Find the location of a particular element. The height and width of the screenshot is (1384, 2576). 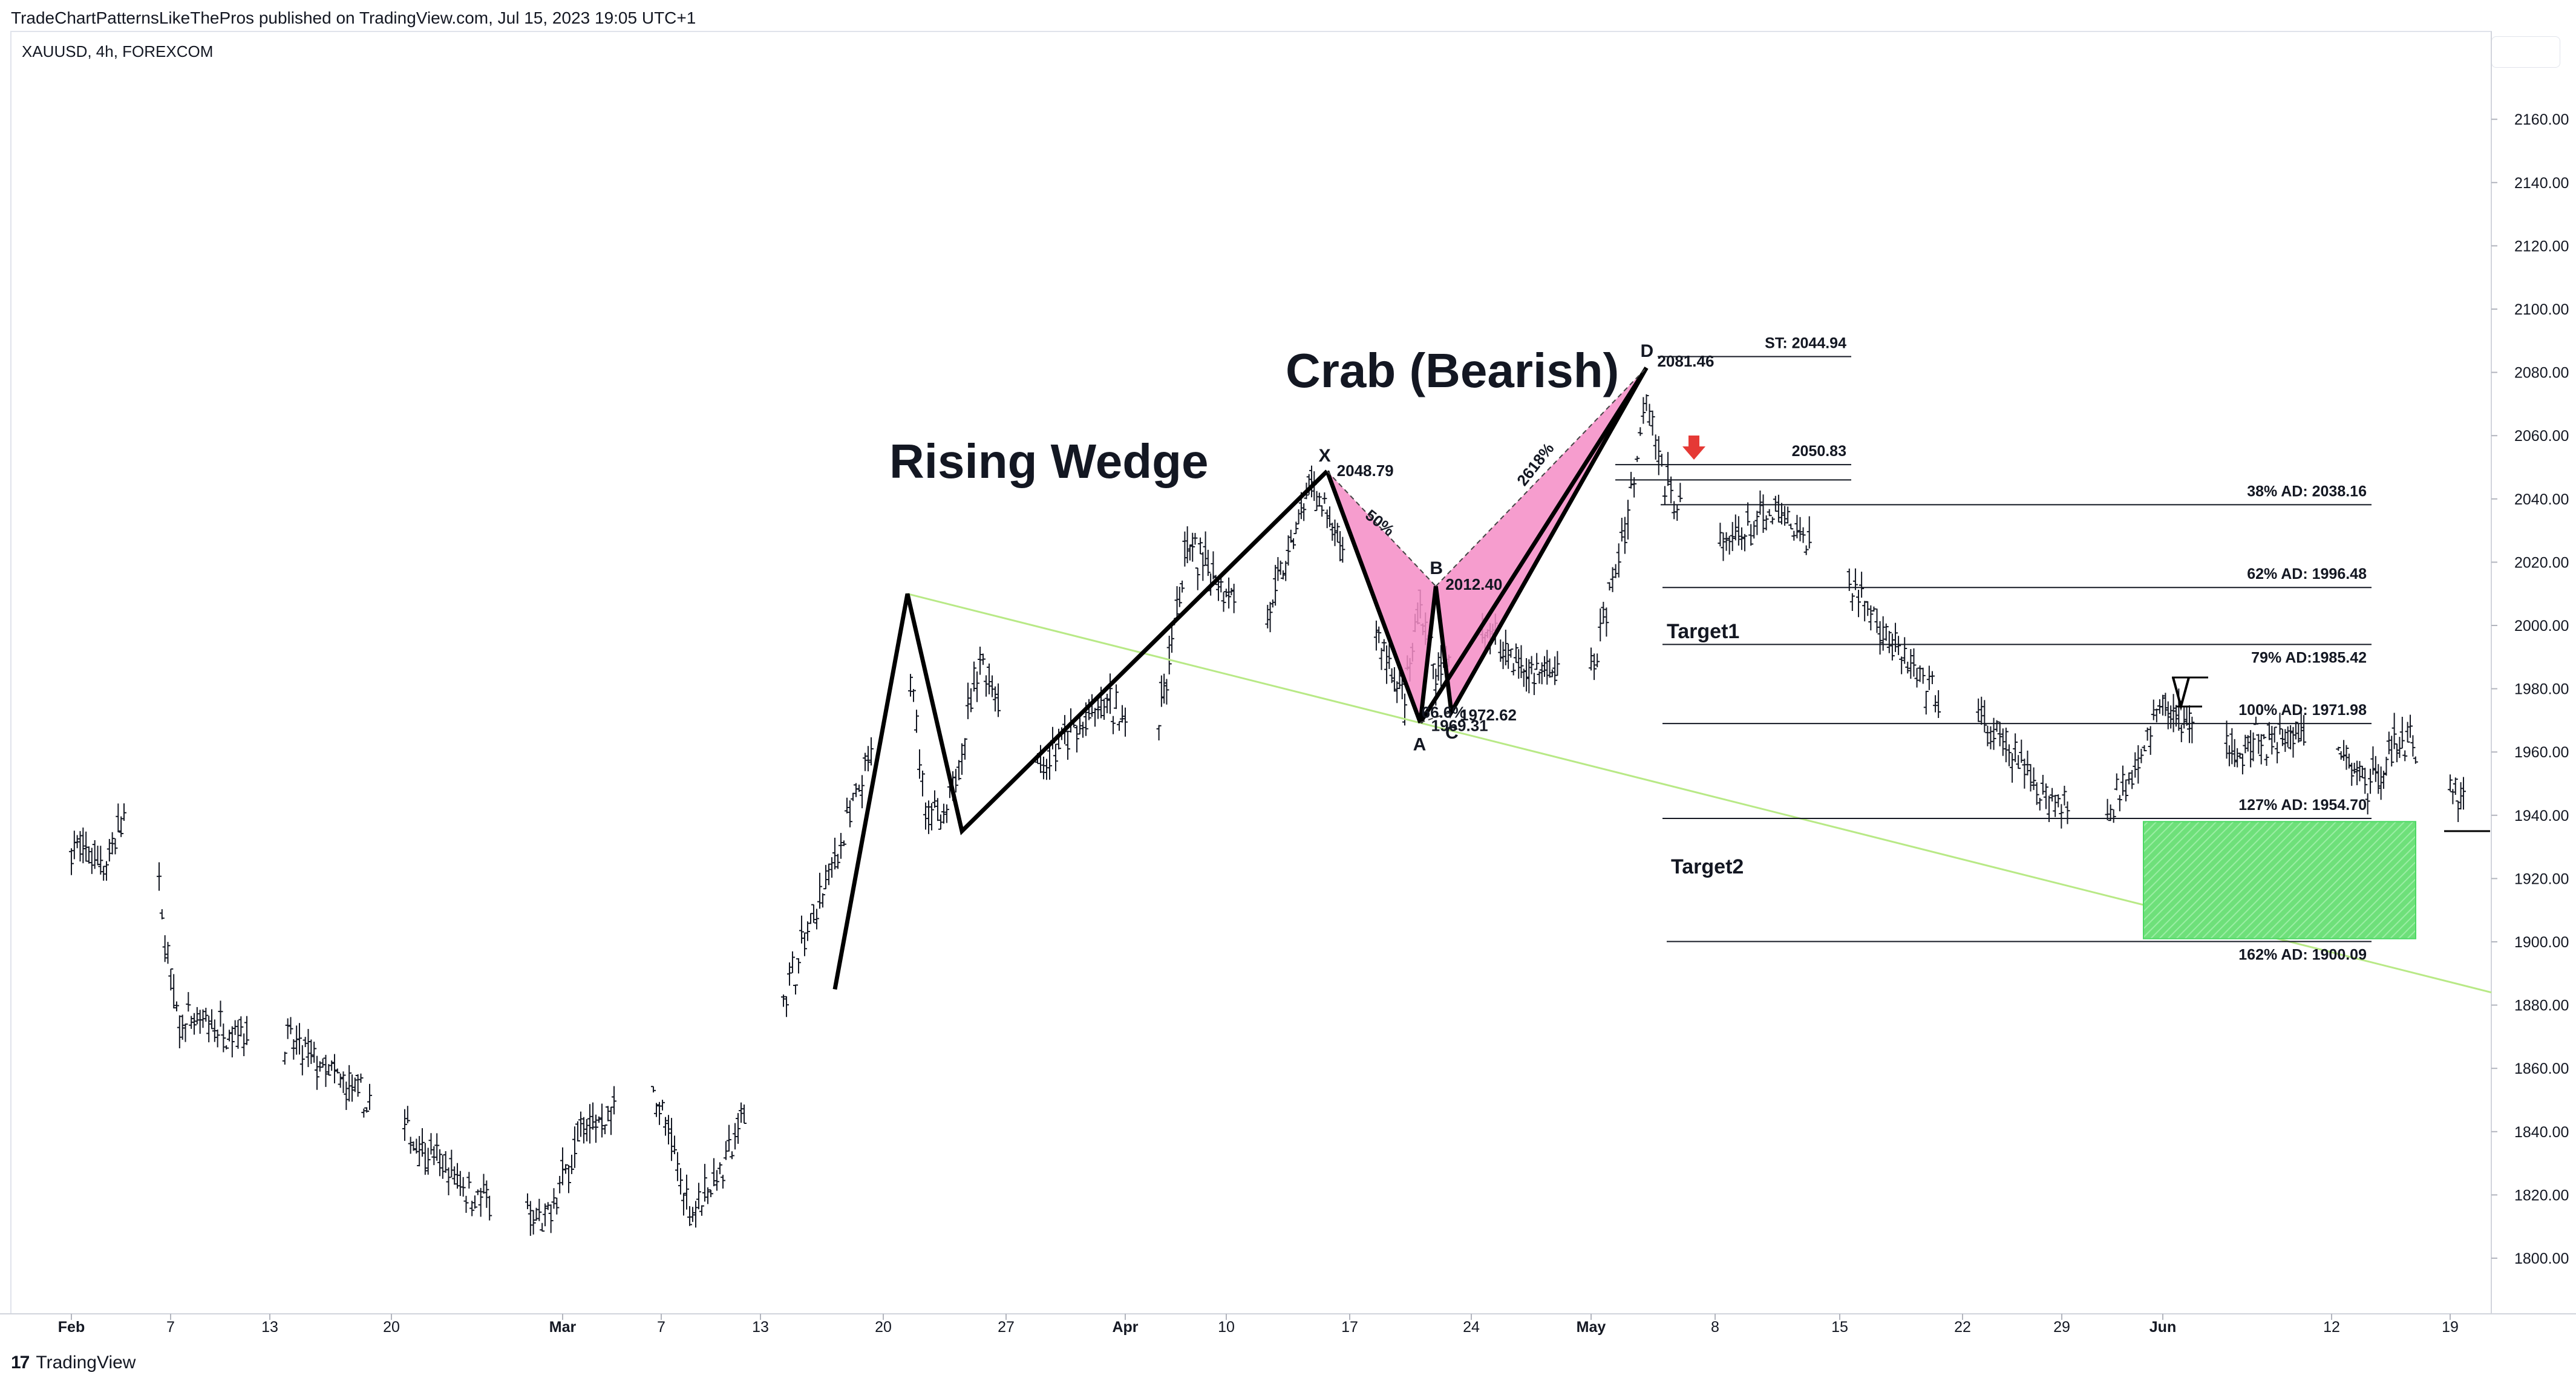

x-tick-label: May is located at coordinates (1591, 1327).